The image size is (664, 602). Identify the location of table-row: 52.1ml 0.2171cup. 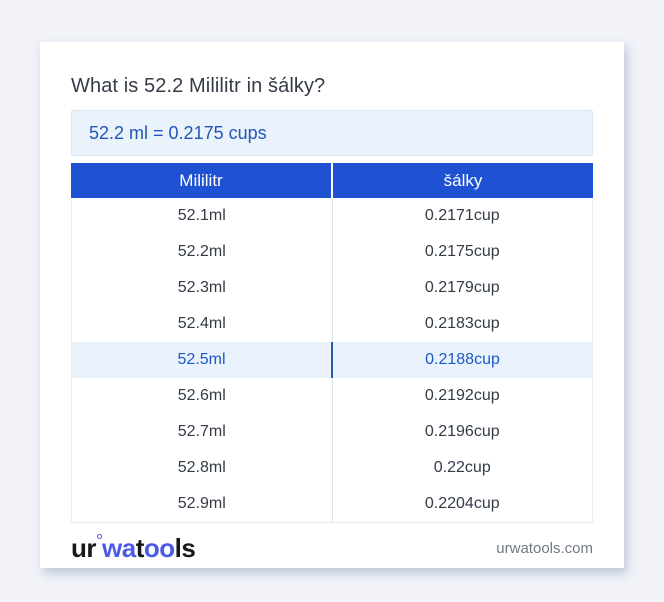
(332, 216).